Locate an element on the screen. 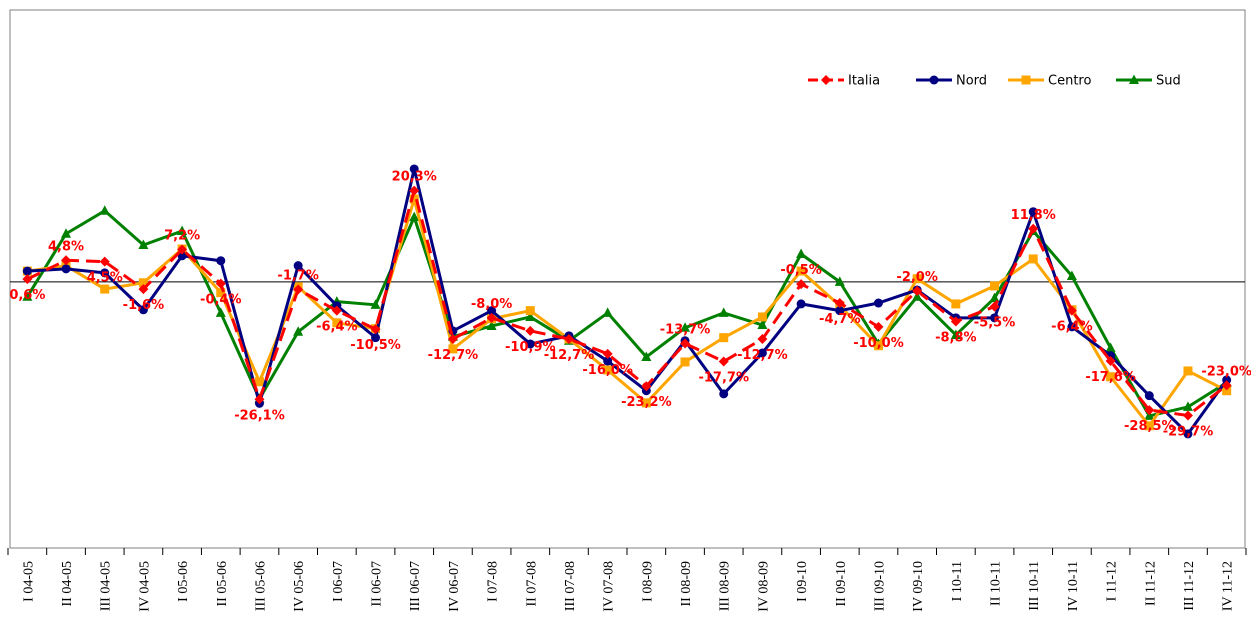 The image size is (1251, 624). value-label: -23,2% is located at coordinates (646, 402).